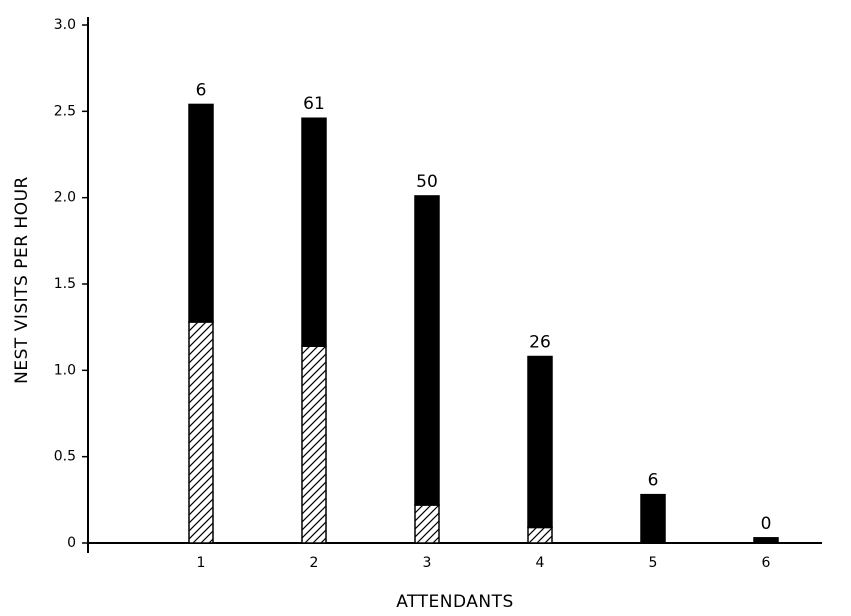 The image size is (851, 616). What do you see at coordinates (540, 563) in the screenshot?
I see `x-tick-label: 4` at bounding box center [540, 563].